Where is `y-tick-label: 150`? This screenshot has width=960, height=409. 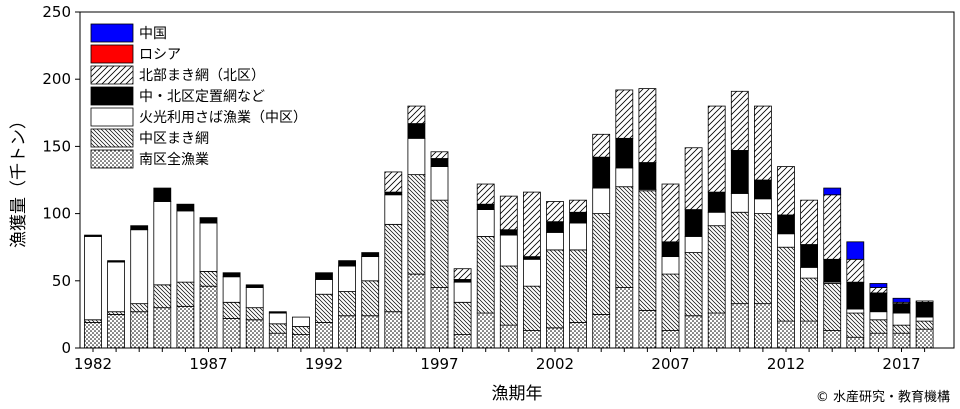 y-tick-label: 150 is located at coordinates (56, 146).